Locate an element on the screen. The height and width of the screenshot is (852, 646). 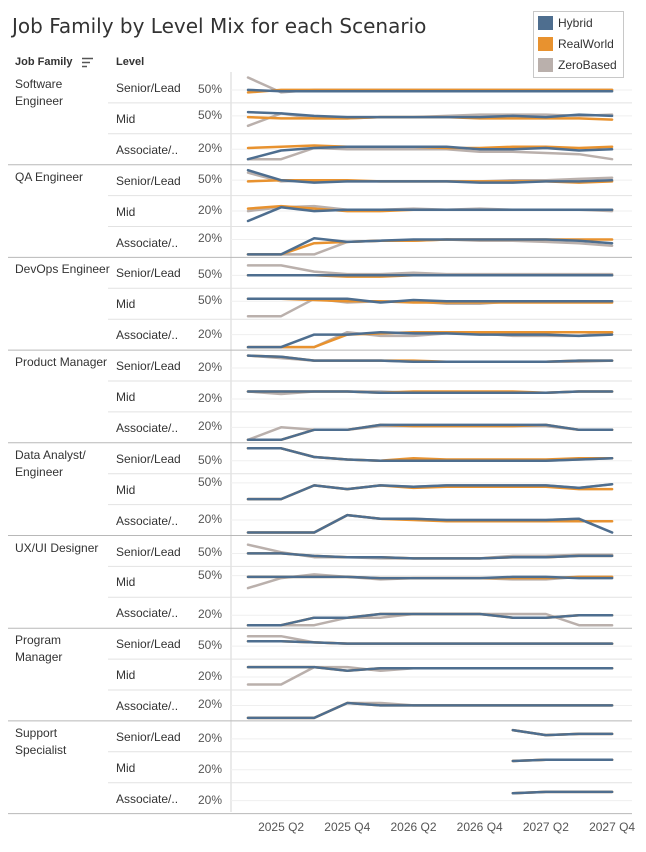
job-family-label-data-analyst-engineer: Data Analyst/ Engineer is located at coordinates (50, 463).